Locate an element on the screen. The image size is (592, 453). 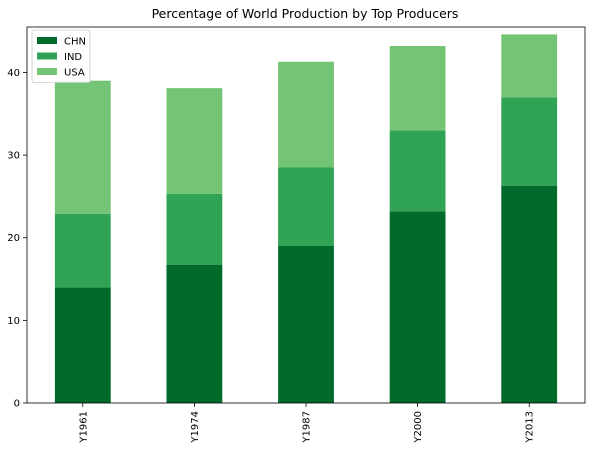
legend-swatch-ind is located at coordinates (47, 56).